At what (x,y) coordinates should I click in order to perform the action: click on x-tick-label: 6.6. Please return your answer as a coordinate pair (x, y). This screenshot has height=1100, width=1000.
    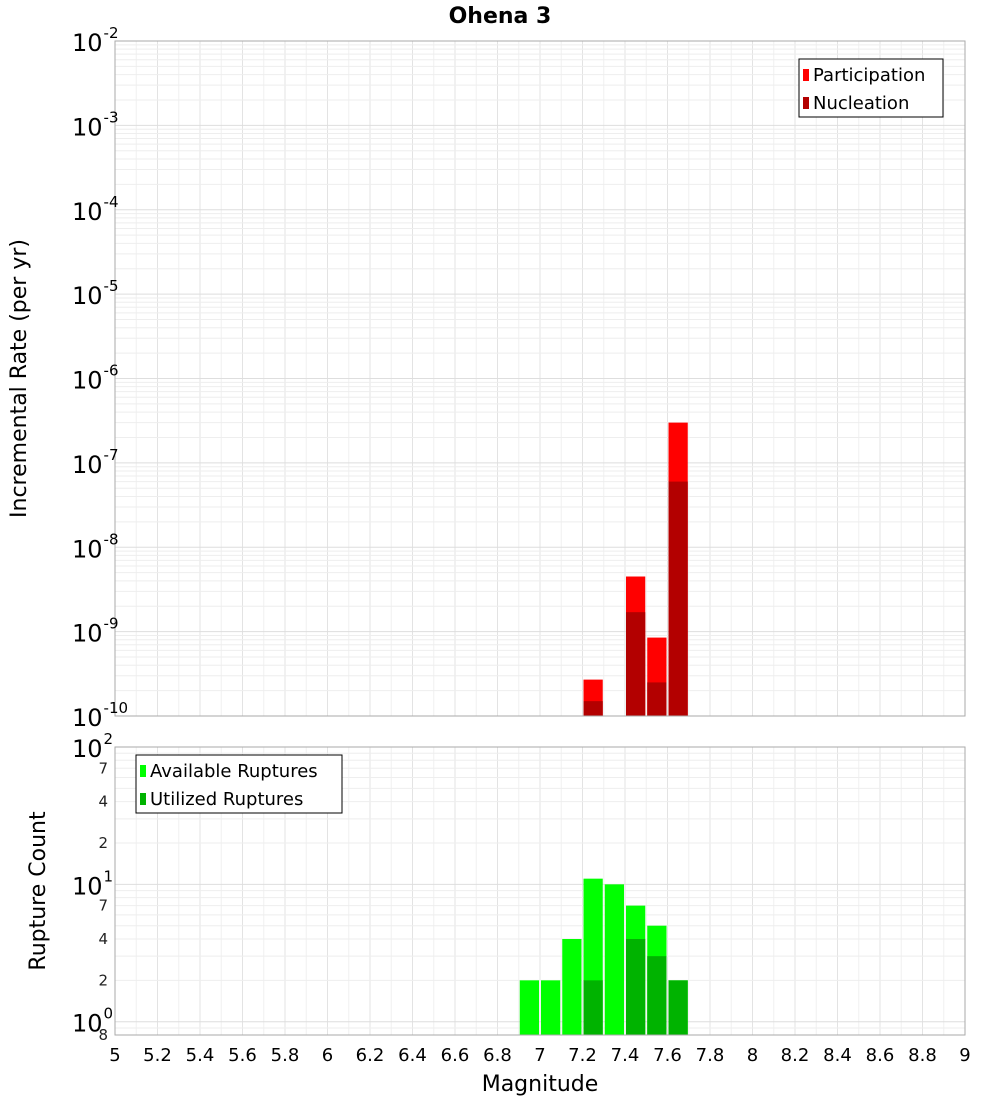
    Looking at the image, I should click on (455, 1055).